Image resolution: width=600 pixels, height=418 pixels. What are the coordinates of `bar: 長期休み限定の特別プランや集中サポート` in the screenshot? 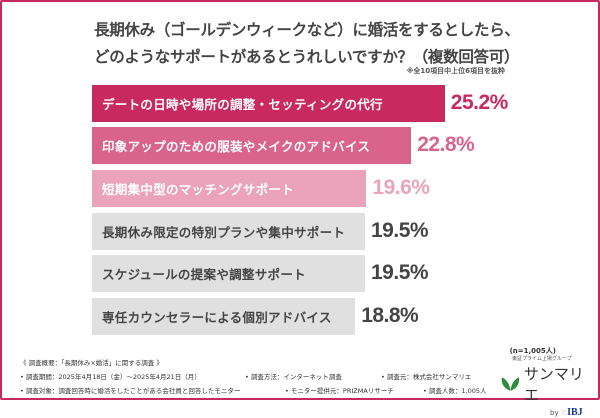 It's located at (228, 231).